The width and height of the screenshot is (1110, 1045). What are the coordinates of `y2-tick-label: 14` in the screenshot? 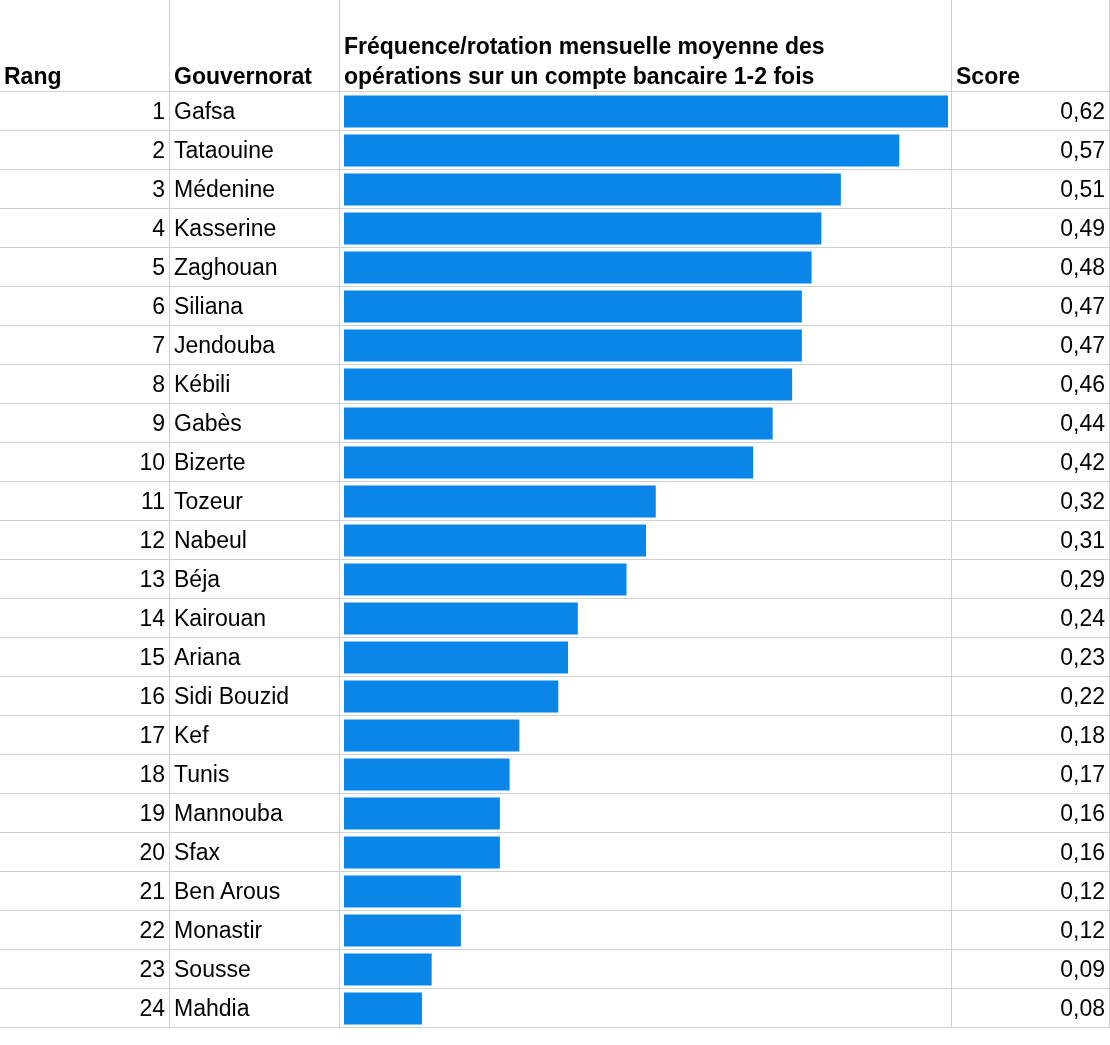 It's located at (85, 618).